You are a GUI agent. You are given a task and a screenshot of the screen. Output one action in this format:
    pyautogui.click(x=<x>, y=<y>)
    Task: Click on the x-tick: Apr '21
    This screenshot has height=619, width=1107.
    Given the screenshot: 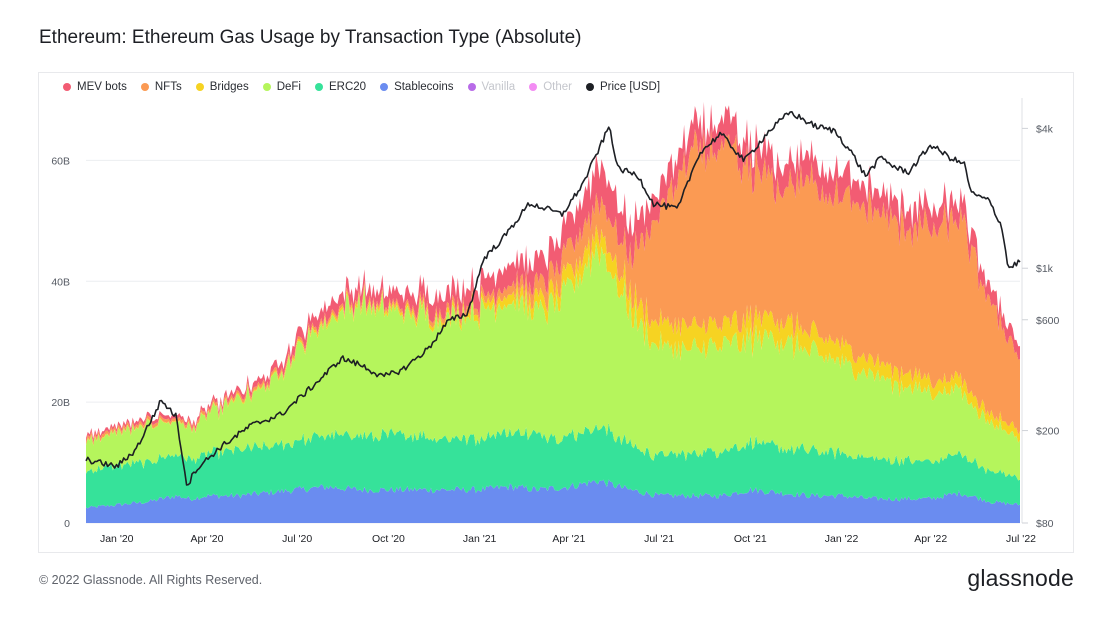 What is the action you would take?
    pyautogui.click(x=568, y=539)
    